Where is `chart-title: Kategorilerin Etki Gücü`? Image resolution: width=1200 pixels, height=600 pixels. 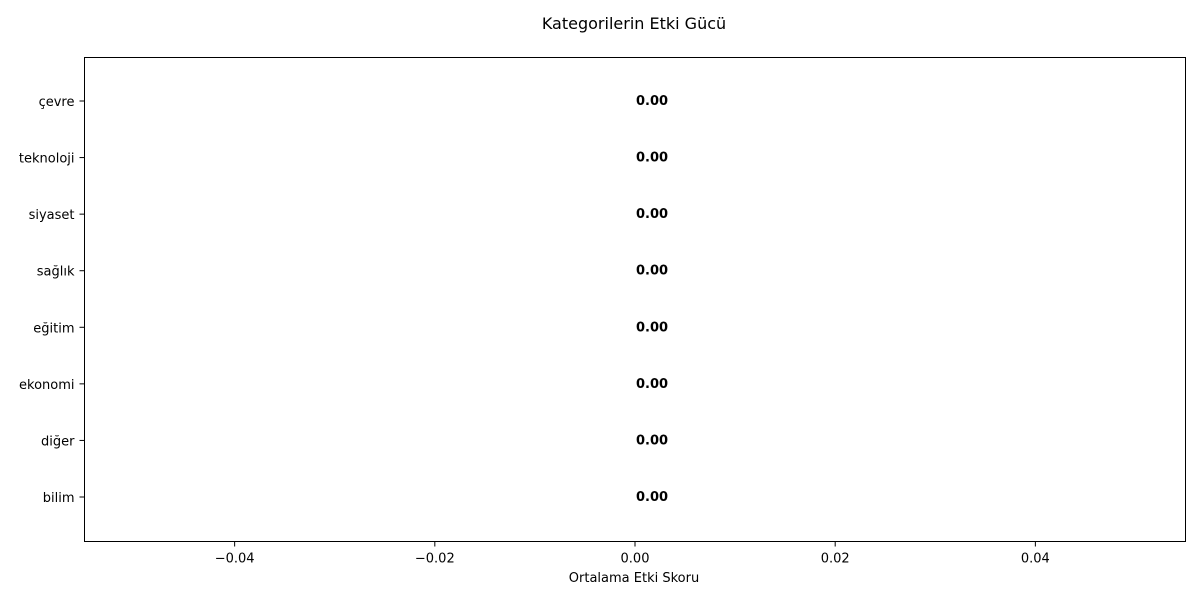
chart-title: Kategorilerin Etki Gücü is located at coordinates (634, 23).